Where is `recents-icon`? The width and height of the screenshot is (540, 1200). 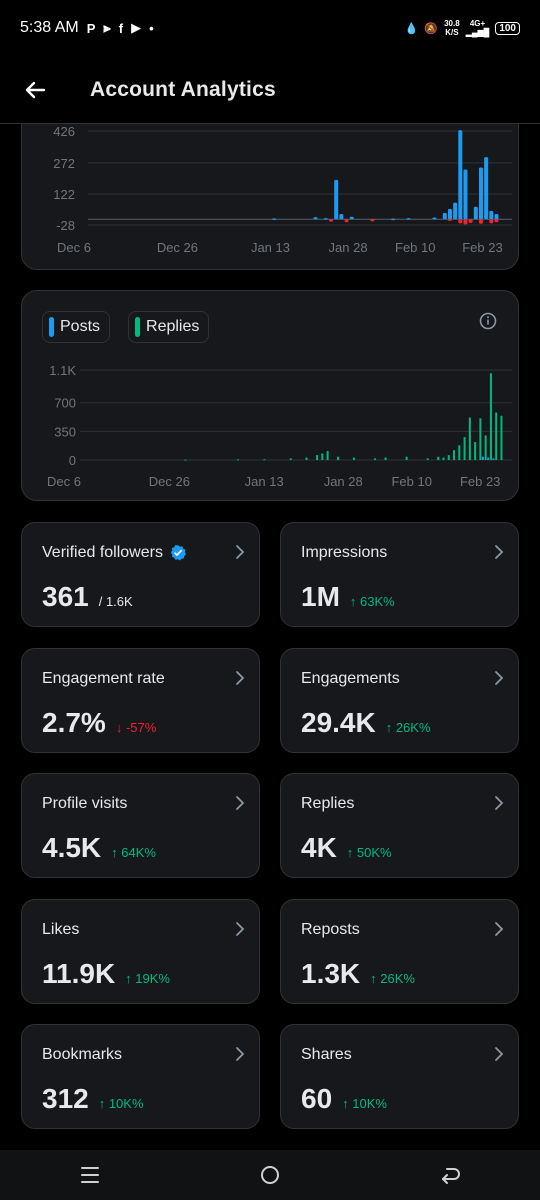 recents-icon is located at coordinates (90, 1175).